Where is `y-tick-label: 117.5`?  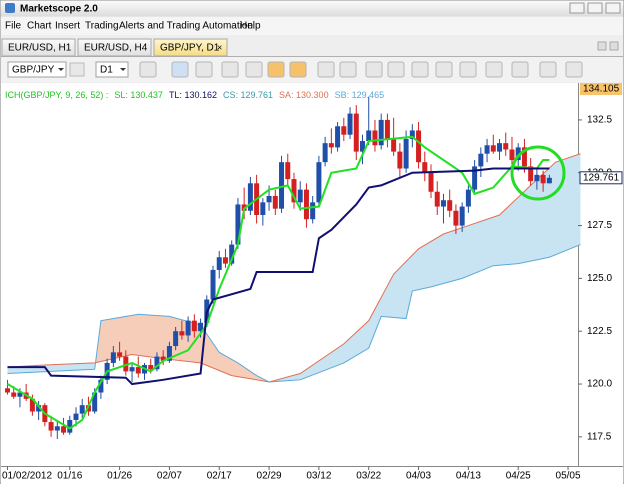
y-tick-label: 117.5 is located at coordinates (599, 437).